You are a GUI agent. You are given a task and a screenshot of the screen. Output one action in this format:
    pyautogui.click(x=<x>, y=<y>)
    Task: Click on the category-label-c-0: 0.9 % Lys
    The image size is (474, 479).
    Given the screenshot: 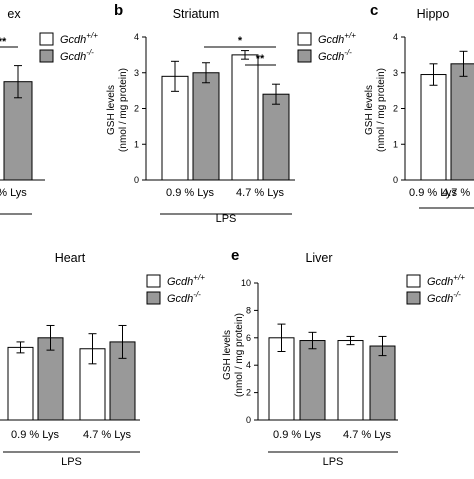 What is the action you would take?
    pyautogui.click(x=433, y=193)
    